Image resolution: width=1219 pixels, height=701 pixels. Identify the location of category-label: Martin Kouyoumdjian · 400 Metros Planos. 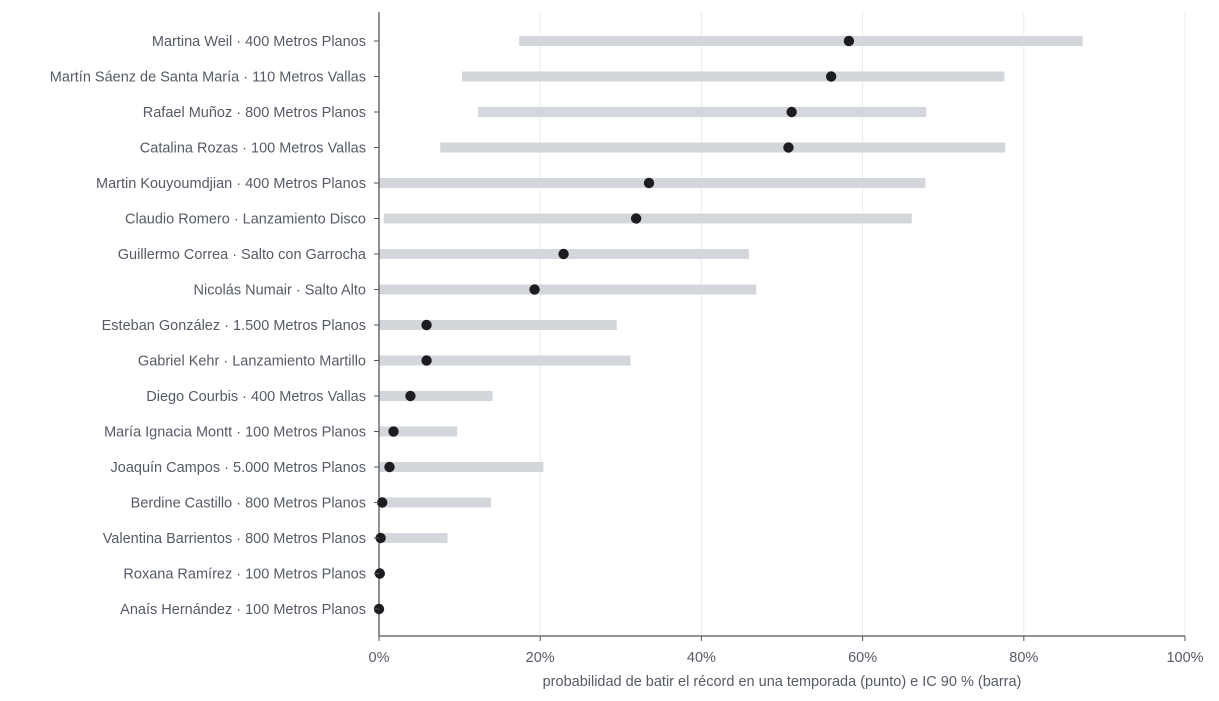
(231, 184).